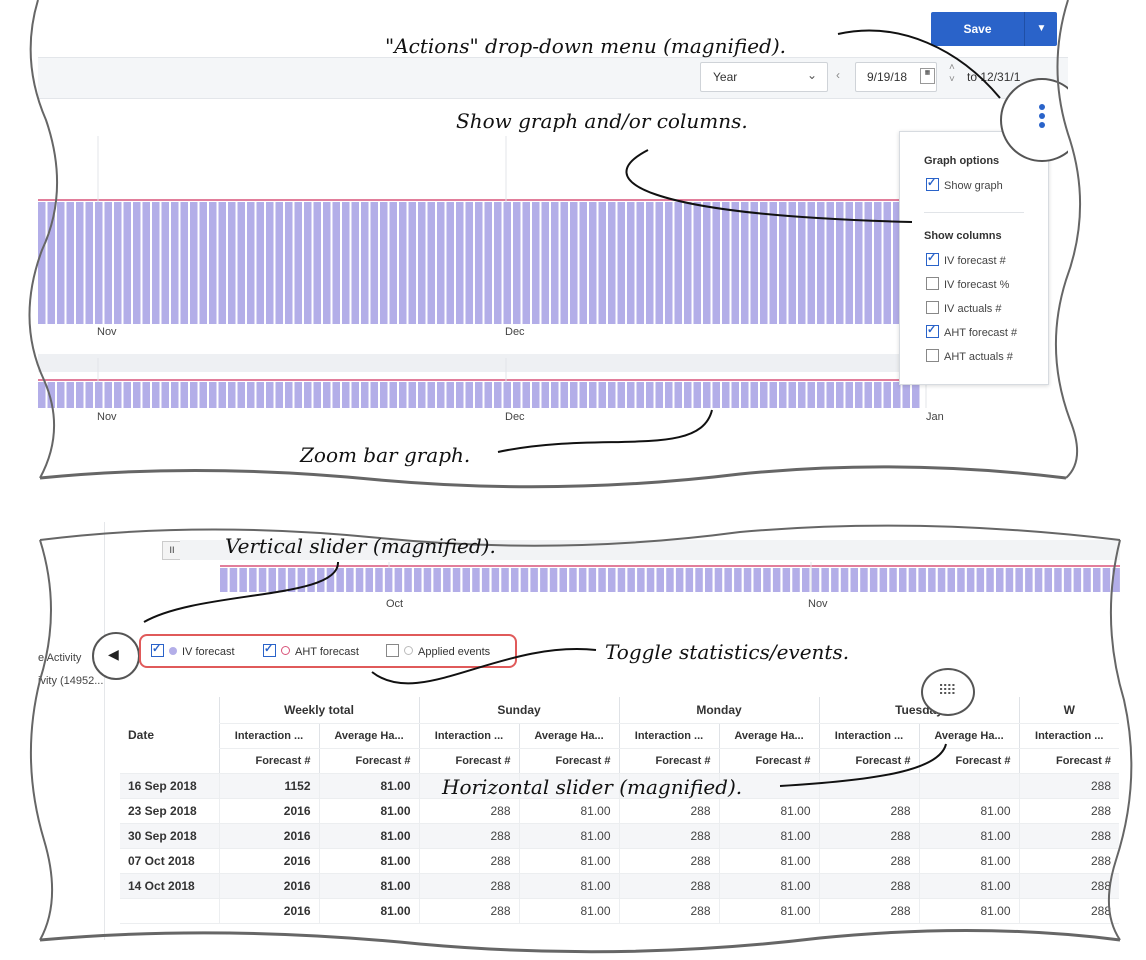 This screenshot has width=1146, height=960. What do you see at coordinates (1041, 29) in the screenshot?
I see `save-dropdown-button: ▼` at bounding box center [1041, 29].